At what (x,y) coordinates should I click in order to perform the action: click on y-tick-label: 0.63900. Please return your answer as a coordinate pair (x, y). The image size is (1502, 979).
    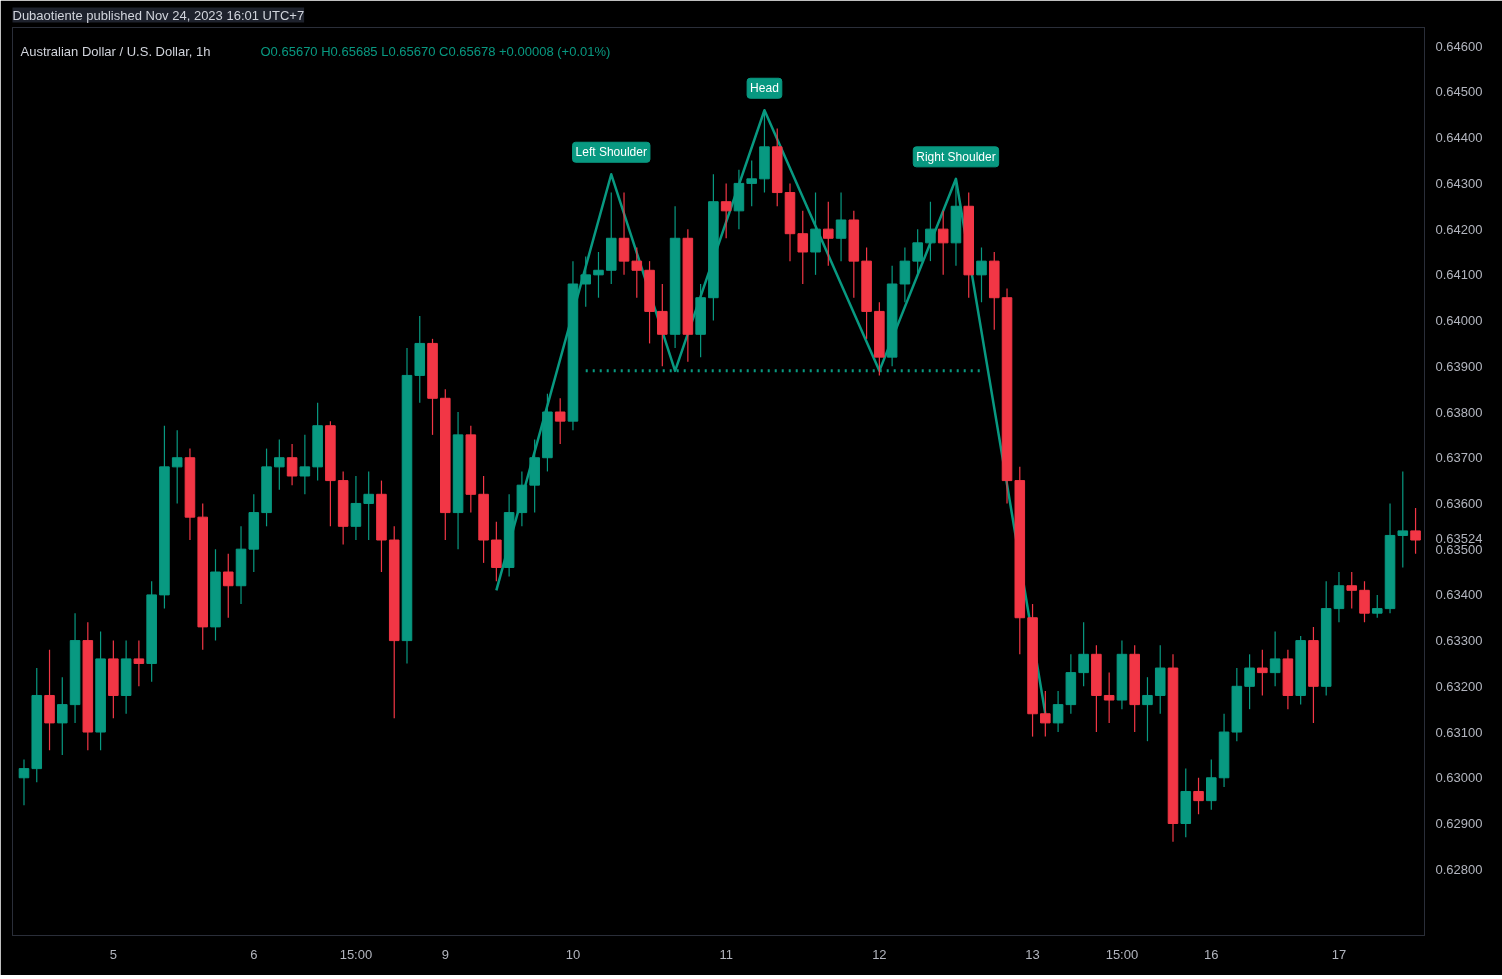
    Looking at the image, I should click on (1459, 366).